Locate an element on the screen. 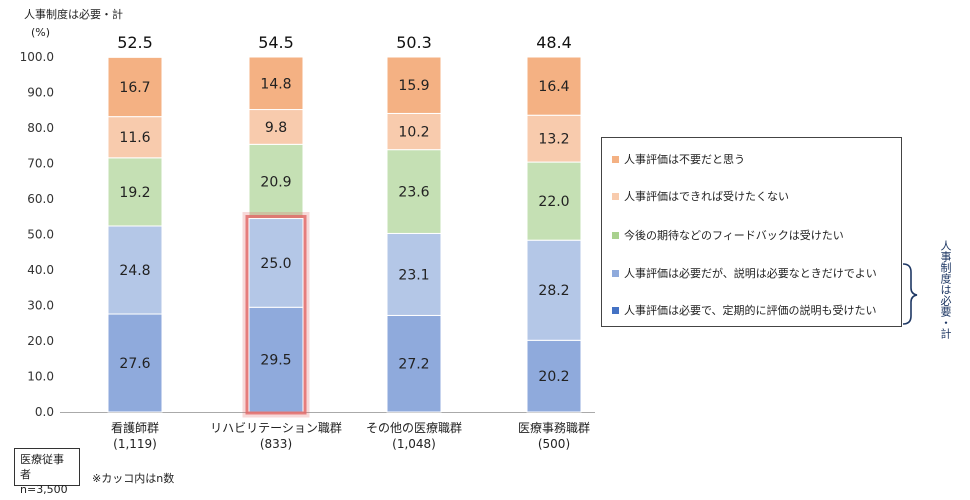 This screenshot has height=500, width=970. unit-label: (%) is located at coordinates (41, 32).